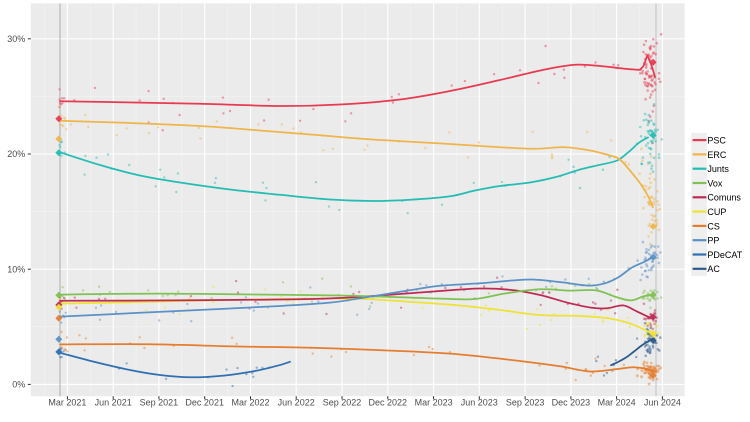 This screenshot has height=422, width=750. I want to click on svg-text: PSC, so click(716, 141).